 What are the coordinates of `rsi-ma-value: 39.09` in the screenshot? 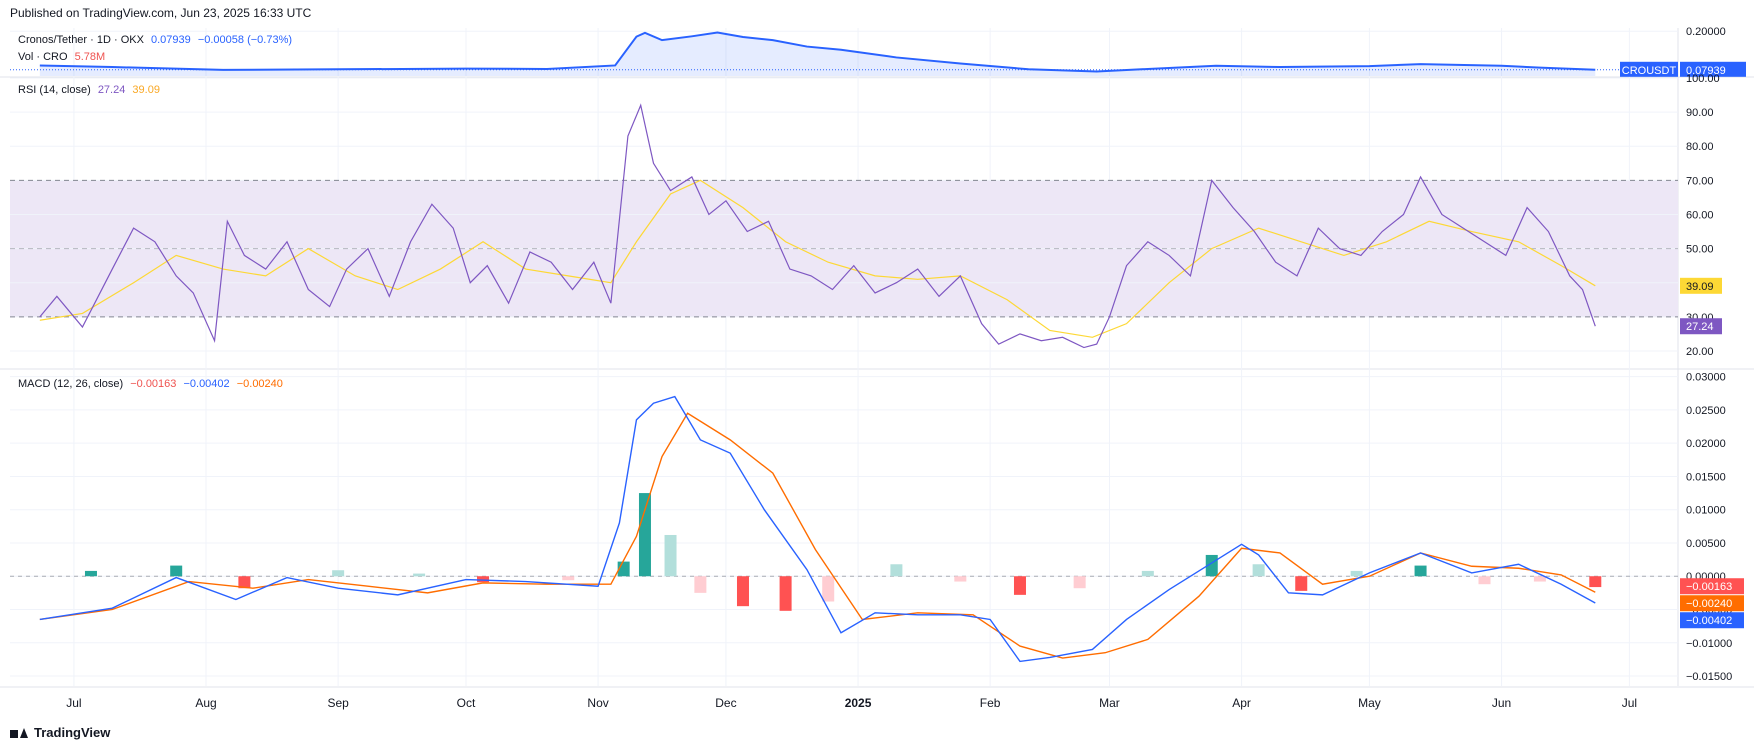 It's located at (146, 90).